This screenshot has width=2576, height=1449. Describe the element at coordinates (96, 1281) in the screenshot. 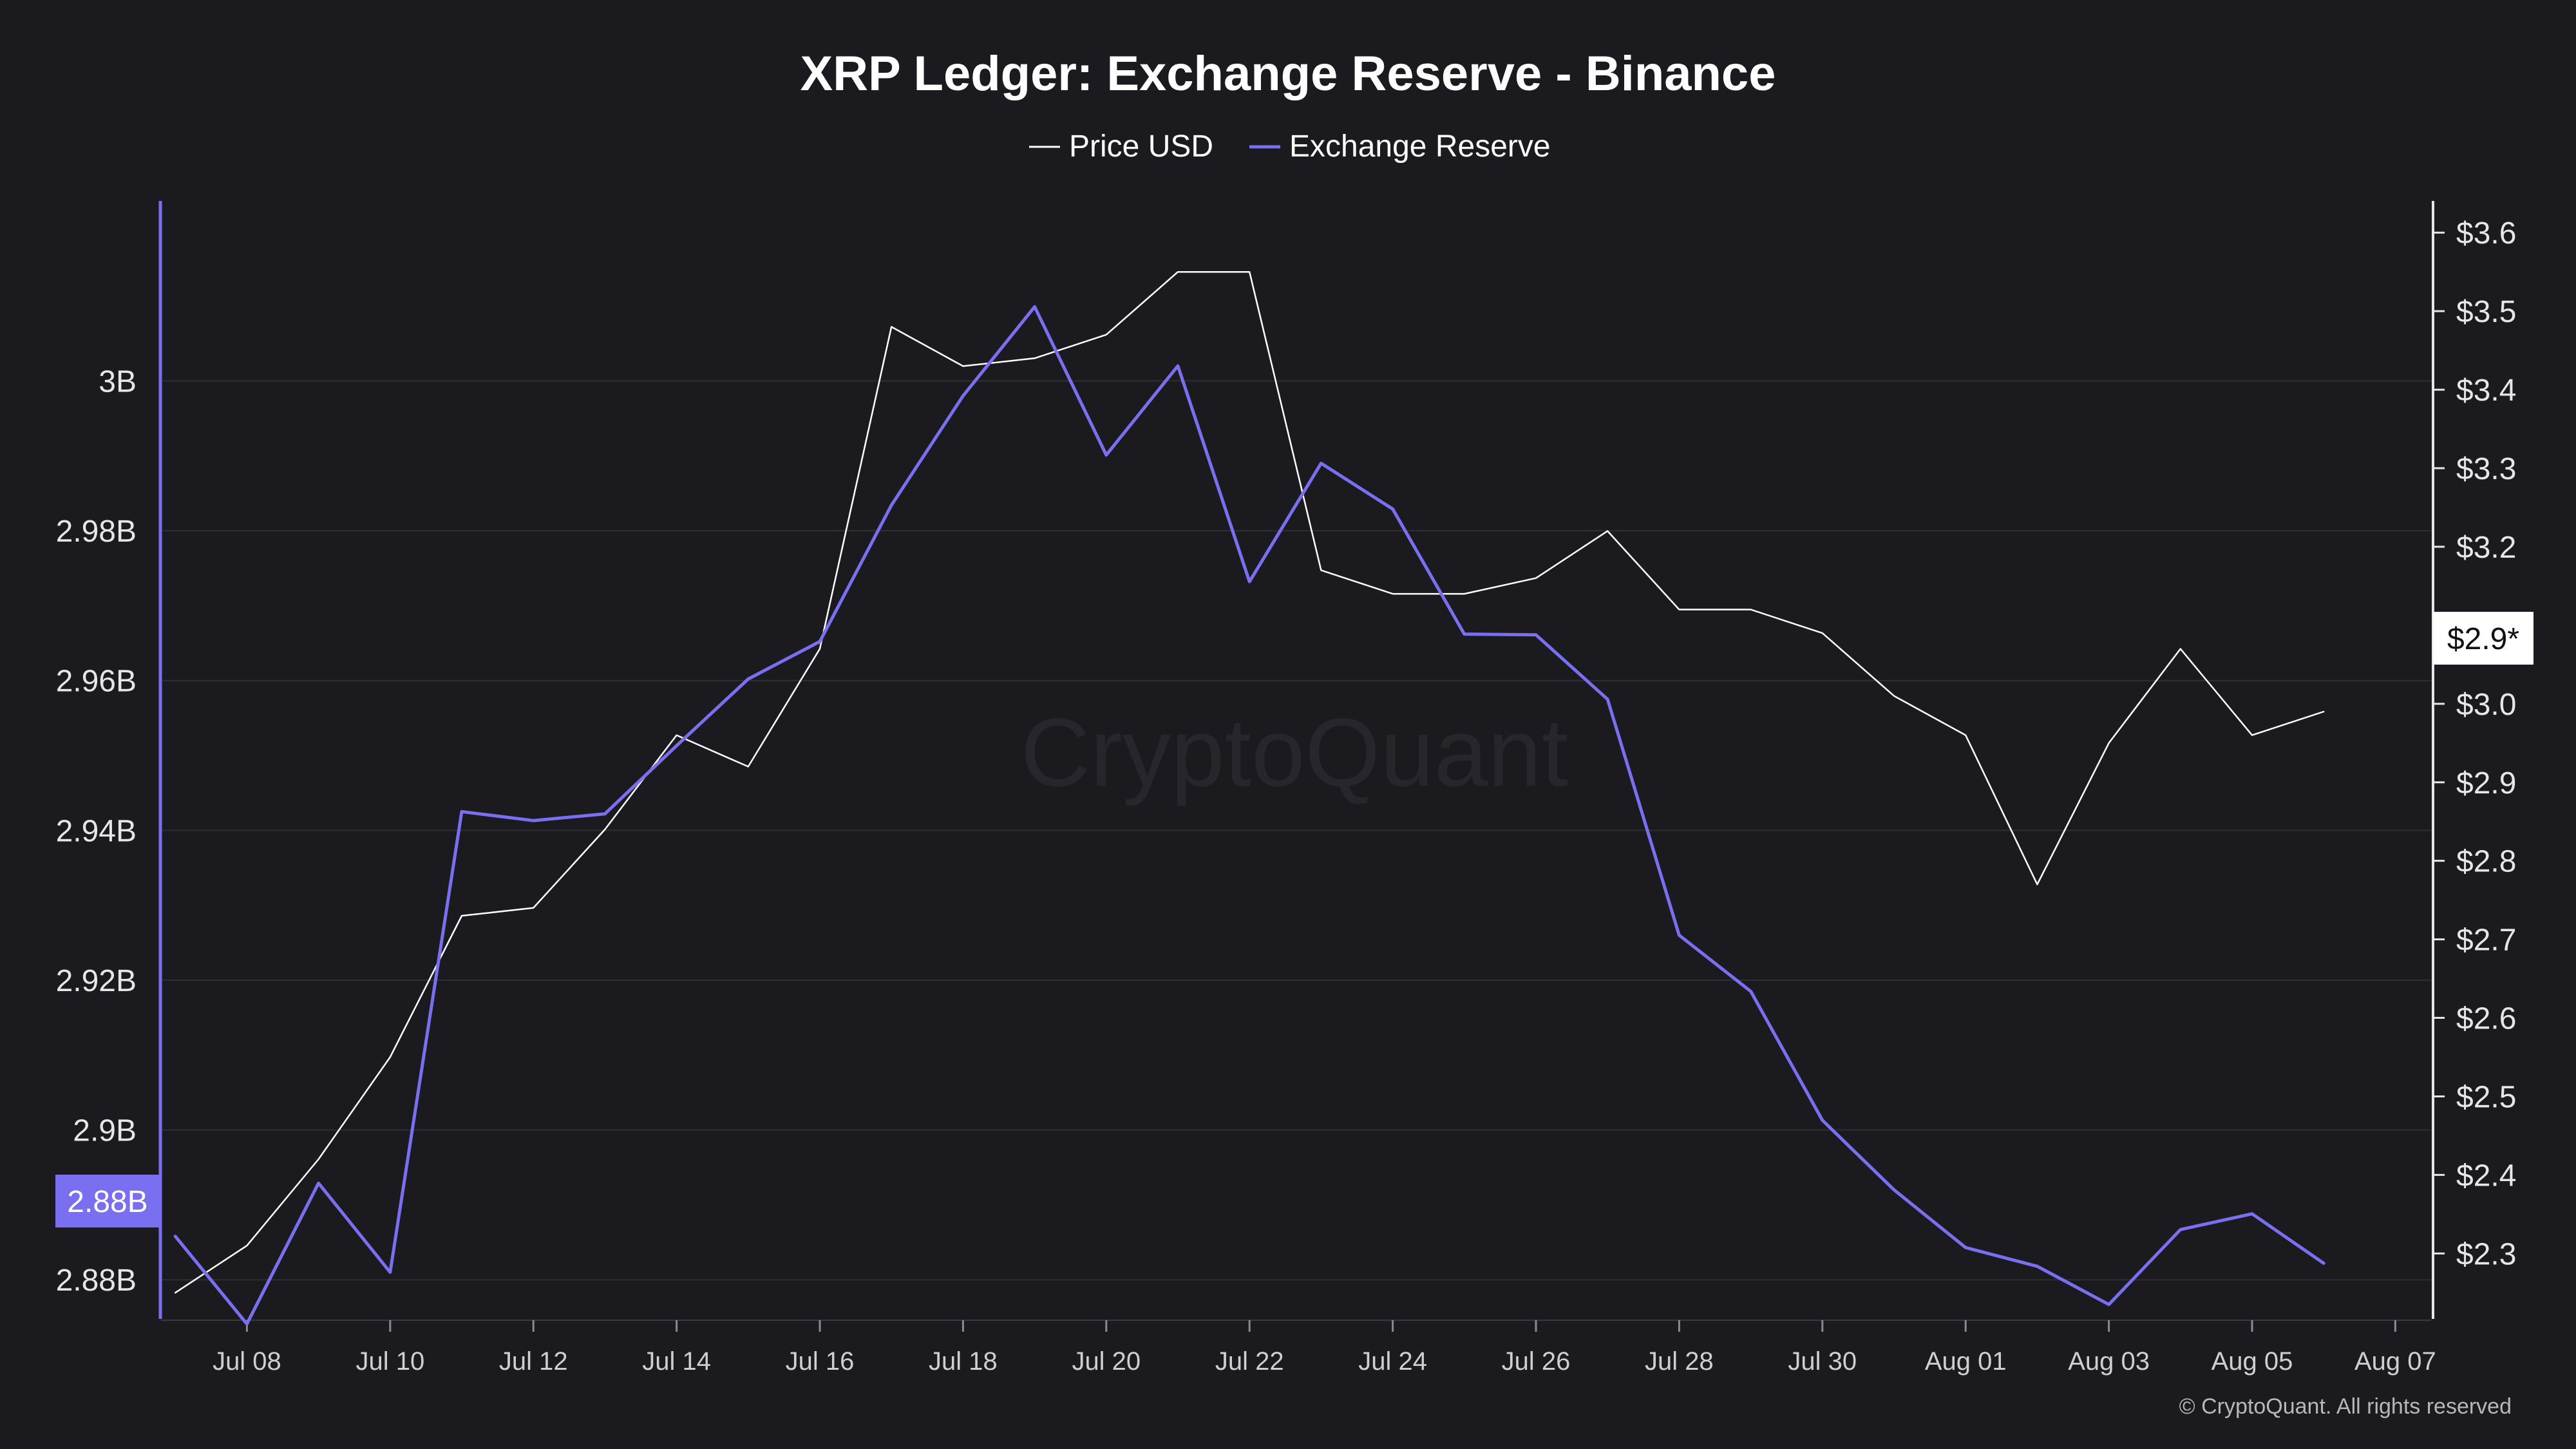

I see `left-tick-label: 2.88B` at that location.